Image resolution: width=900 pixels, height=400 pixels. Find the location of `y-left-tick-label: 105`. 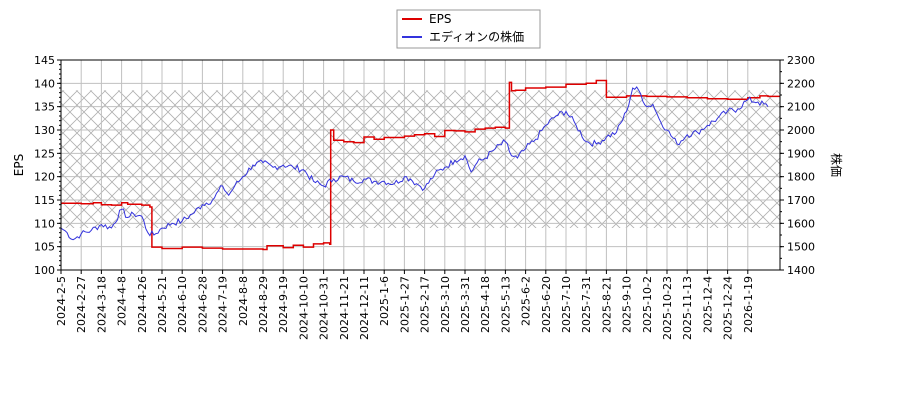

y-left-tick-label: 105 is located at coordinates (44, 247).